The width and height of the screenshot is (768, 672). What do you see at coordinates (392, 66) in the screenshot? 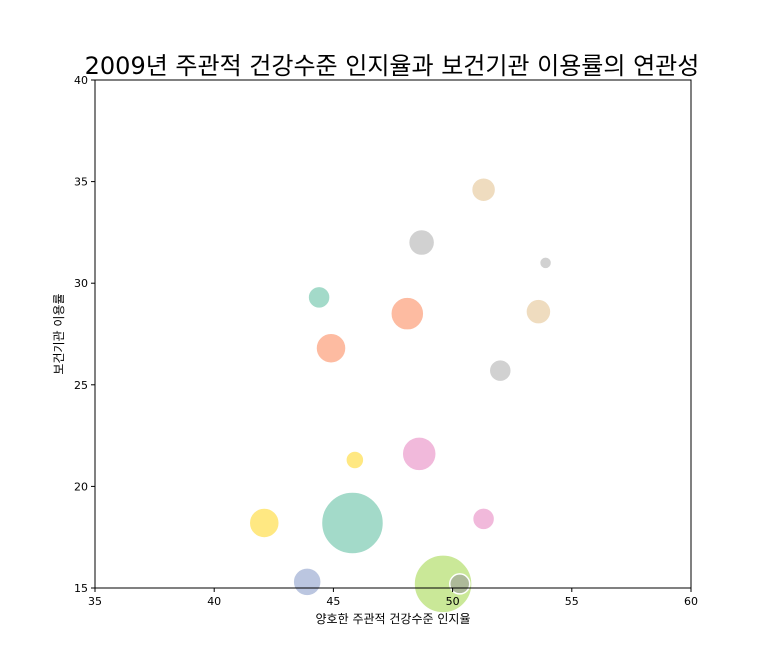
I see `chart-title: 2009년 주관적 건강수준 인지율과 보건기관 이용률의 연관성` at bounding box center [392, 66].